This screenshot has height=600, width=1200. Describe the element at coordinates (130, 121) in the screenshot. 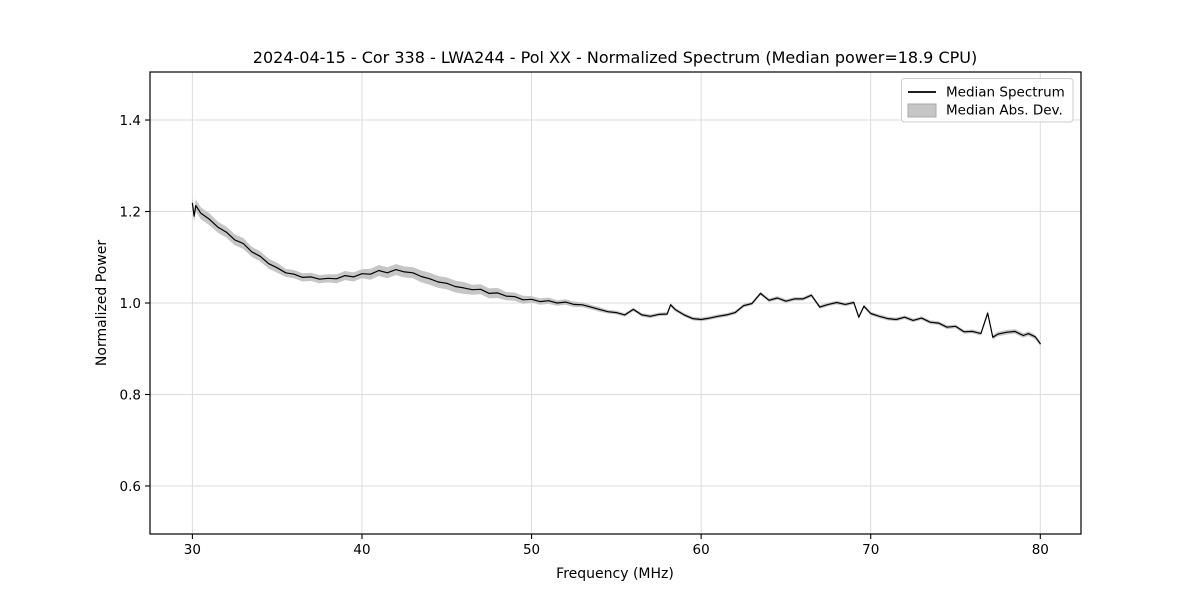

I see `y-tick-label: 1.4` at that location.